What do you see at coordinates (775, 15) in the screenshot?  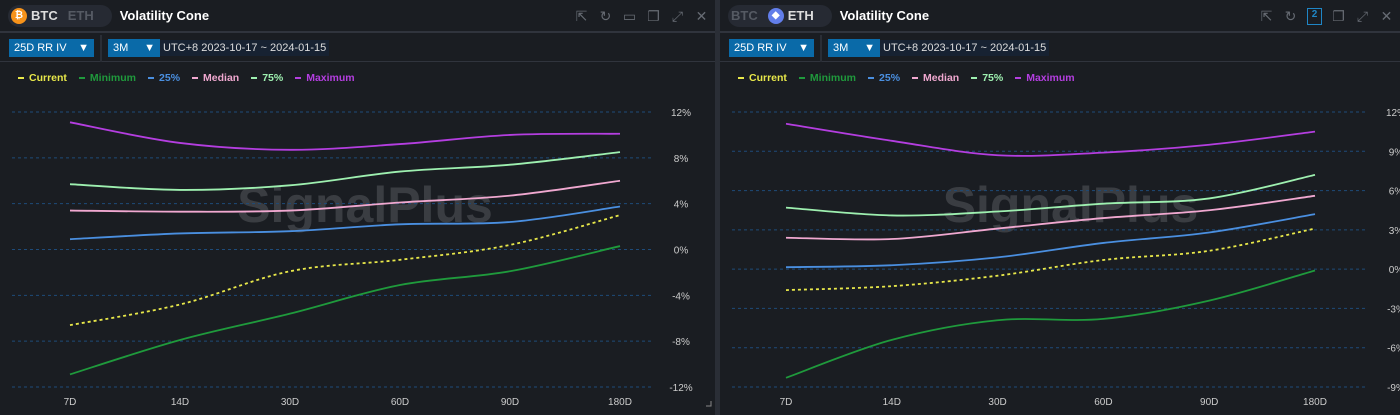 I see `eth-coin-icon: ◆` at bounding box center [775, 15].